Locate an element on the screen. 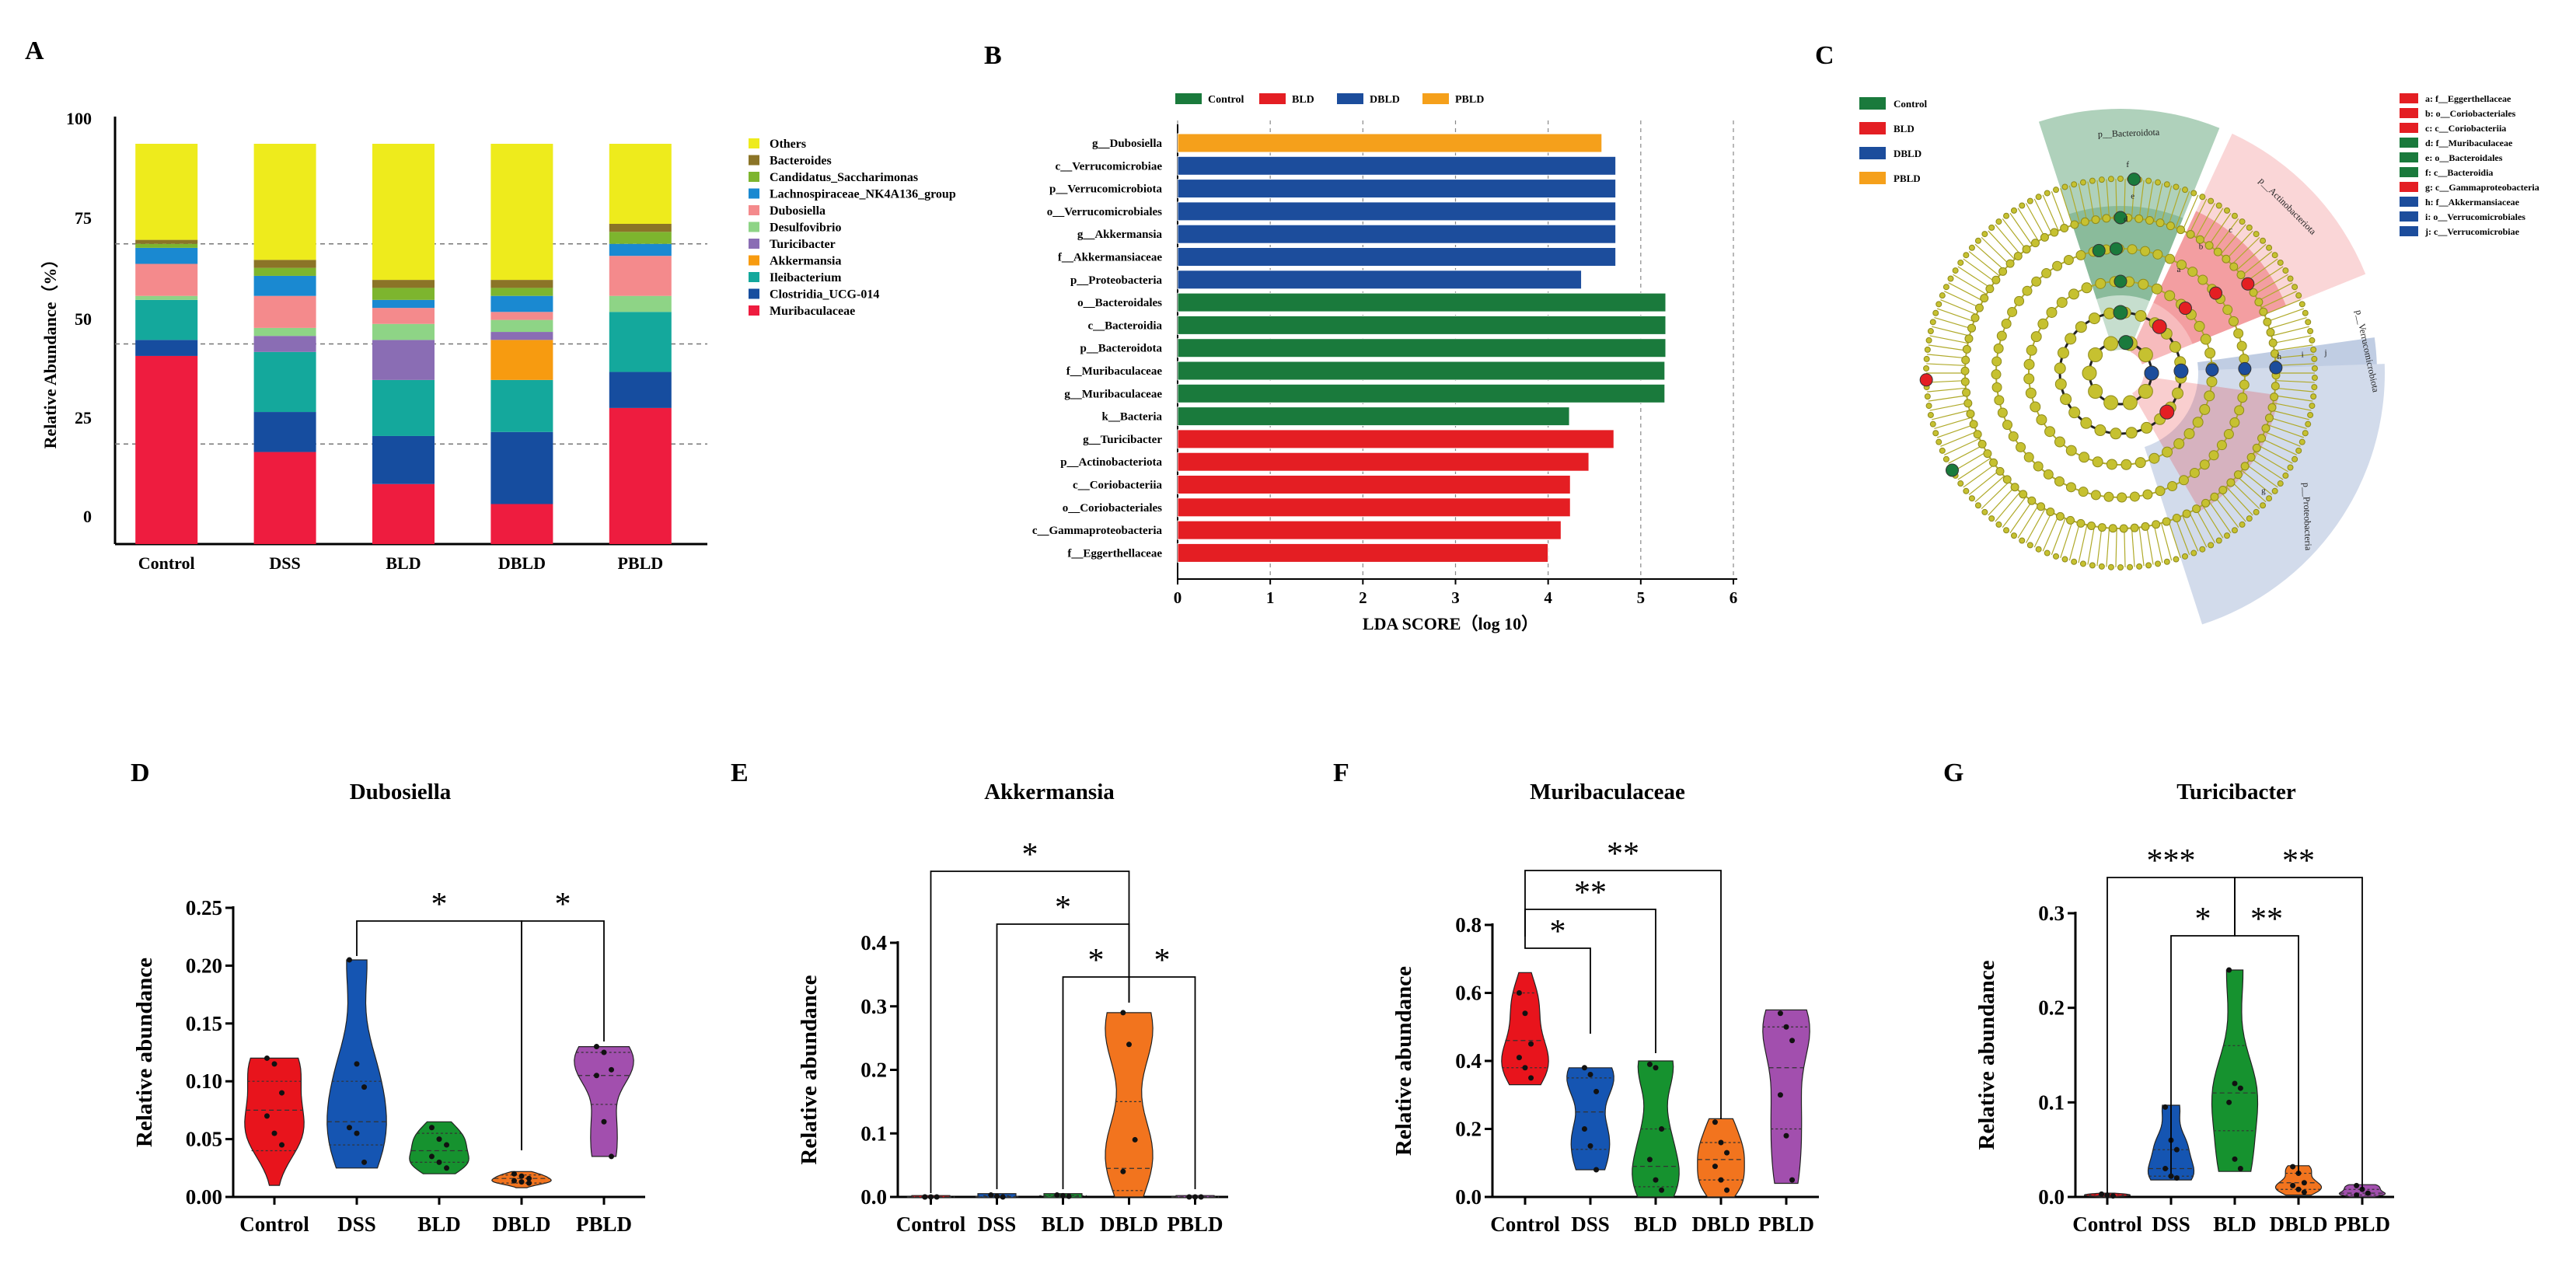  a-legend-swatch is located at coordinates (754, 260).